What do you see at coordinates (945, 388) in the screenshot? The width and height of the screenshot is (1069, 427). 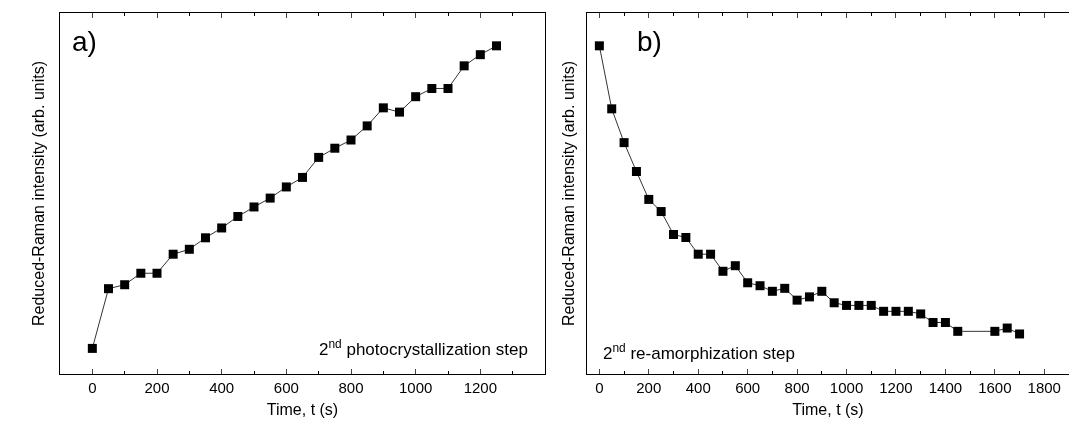 I see `x-tick-label: 1400` at bounding box center [945, 388].